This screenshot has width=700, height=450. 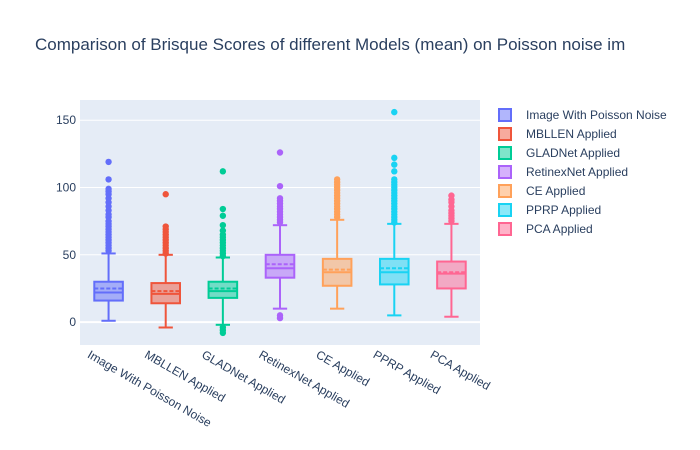 I want to click on legend-label: Image With Poisson Noise, so click(x=596, y=115).